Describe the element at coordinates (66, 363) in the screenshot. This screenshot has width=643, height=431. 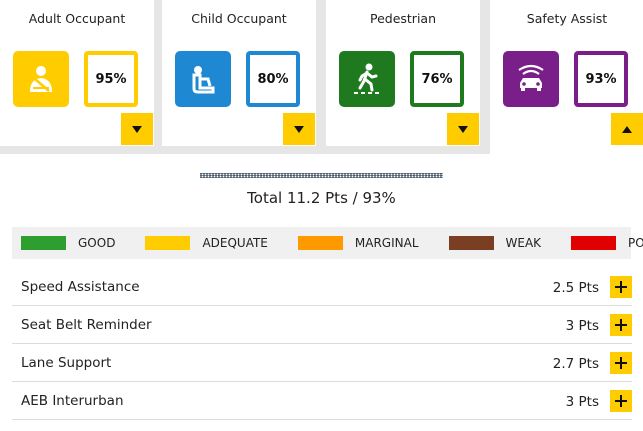
I see `item-label: Lane Support` at that location.